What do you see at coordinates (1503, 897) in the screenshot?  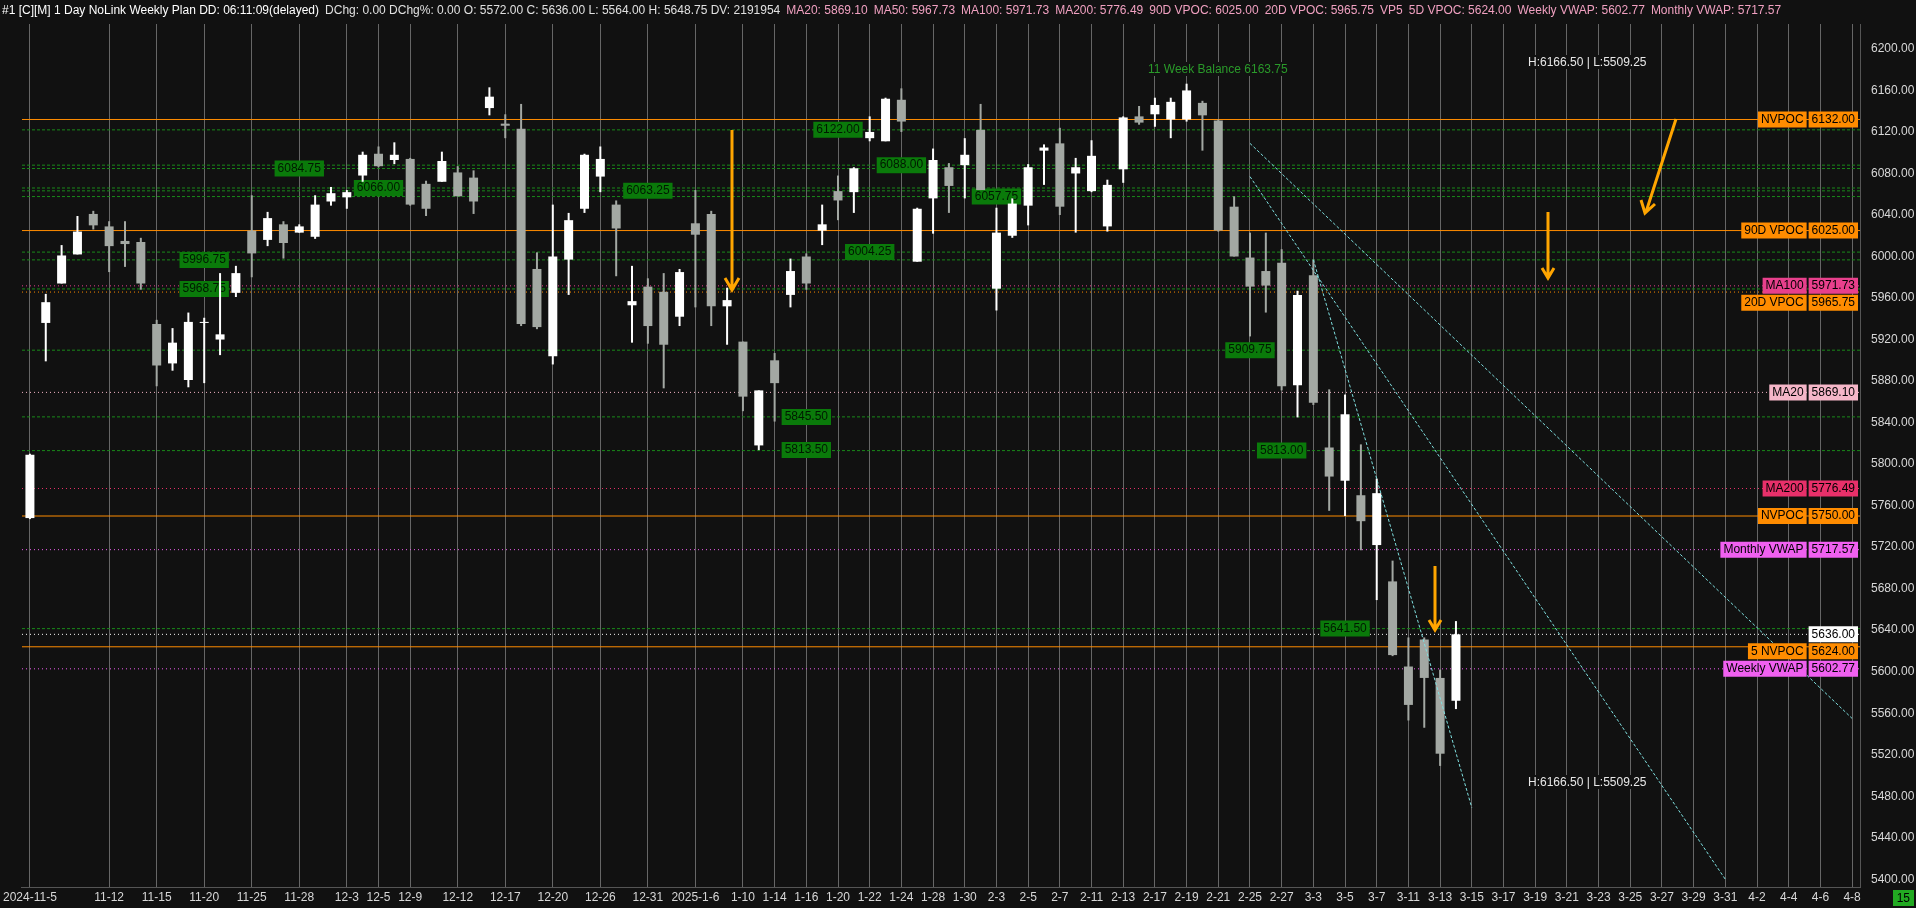 I see `x-tick-label: 3-17` at bounding box center [1503, 897].